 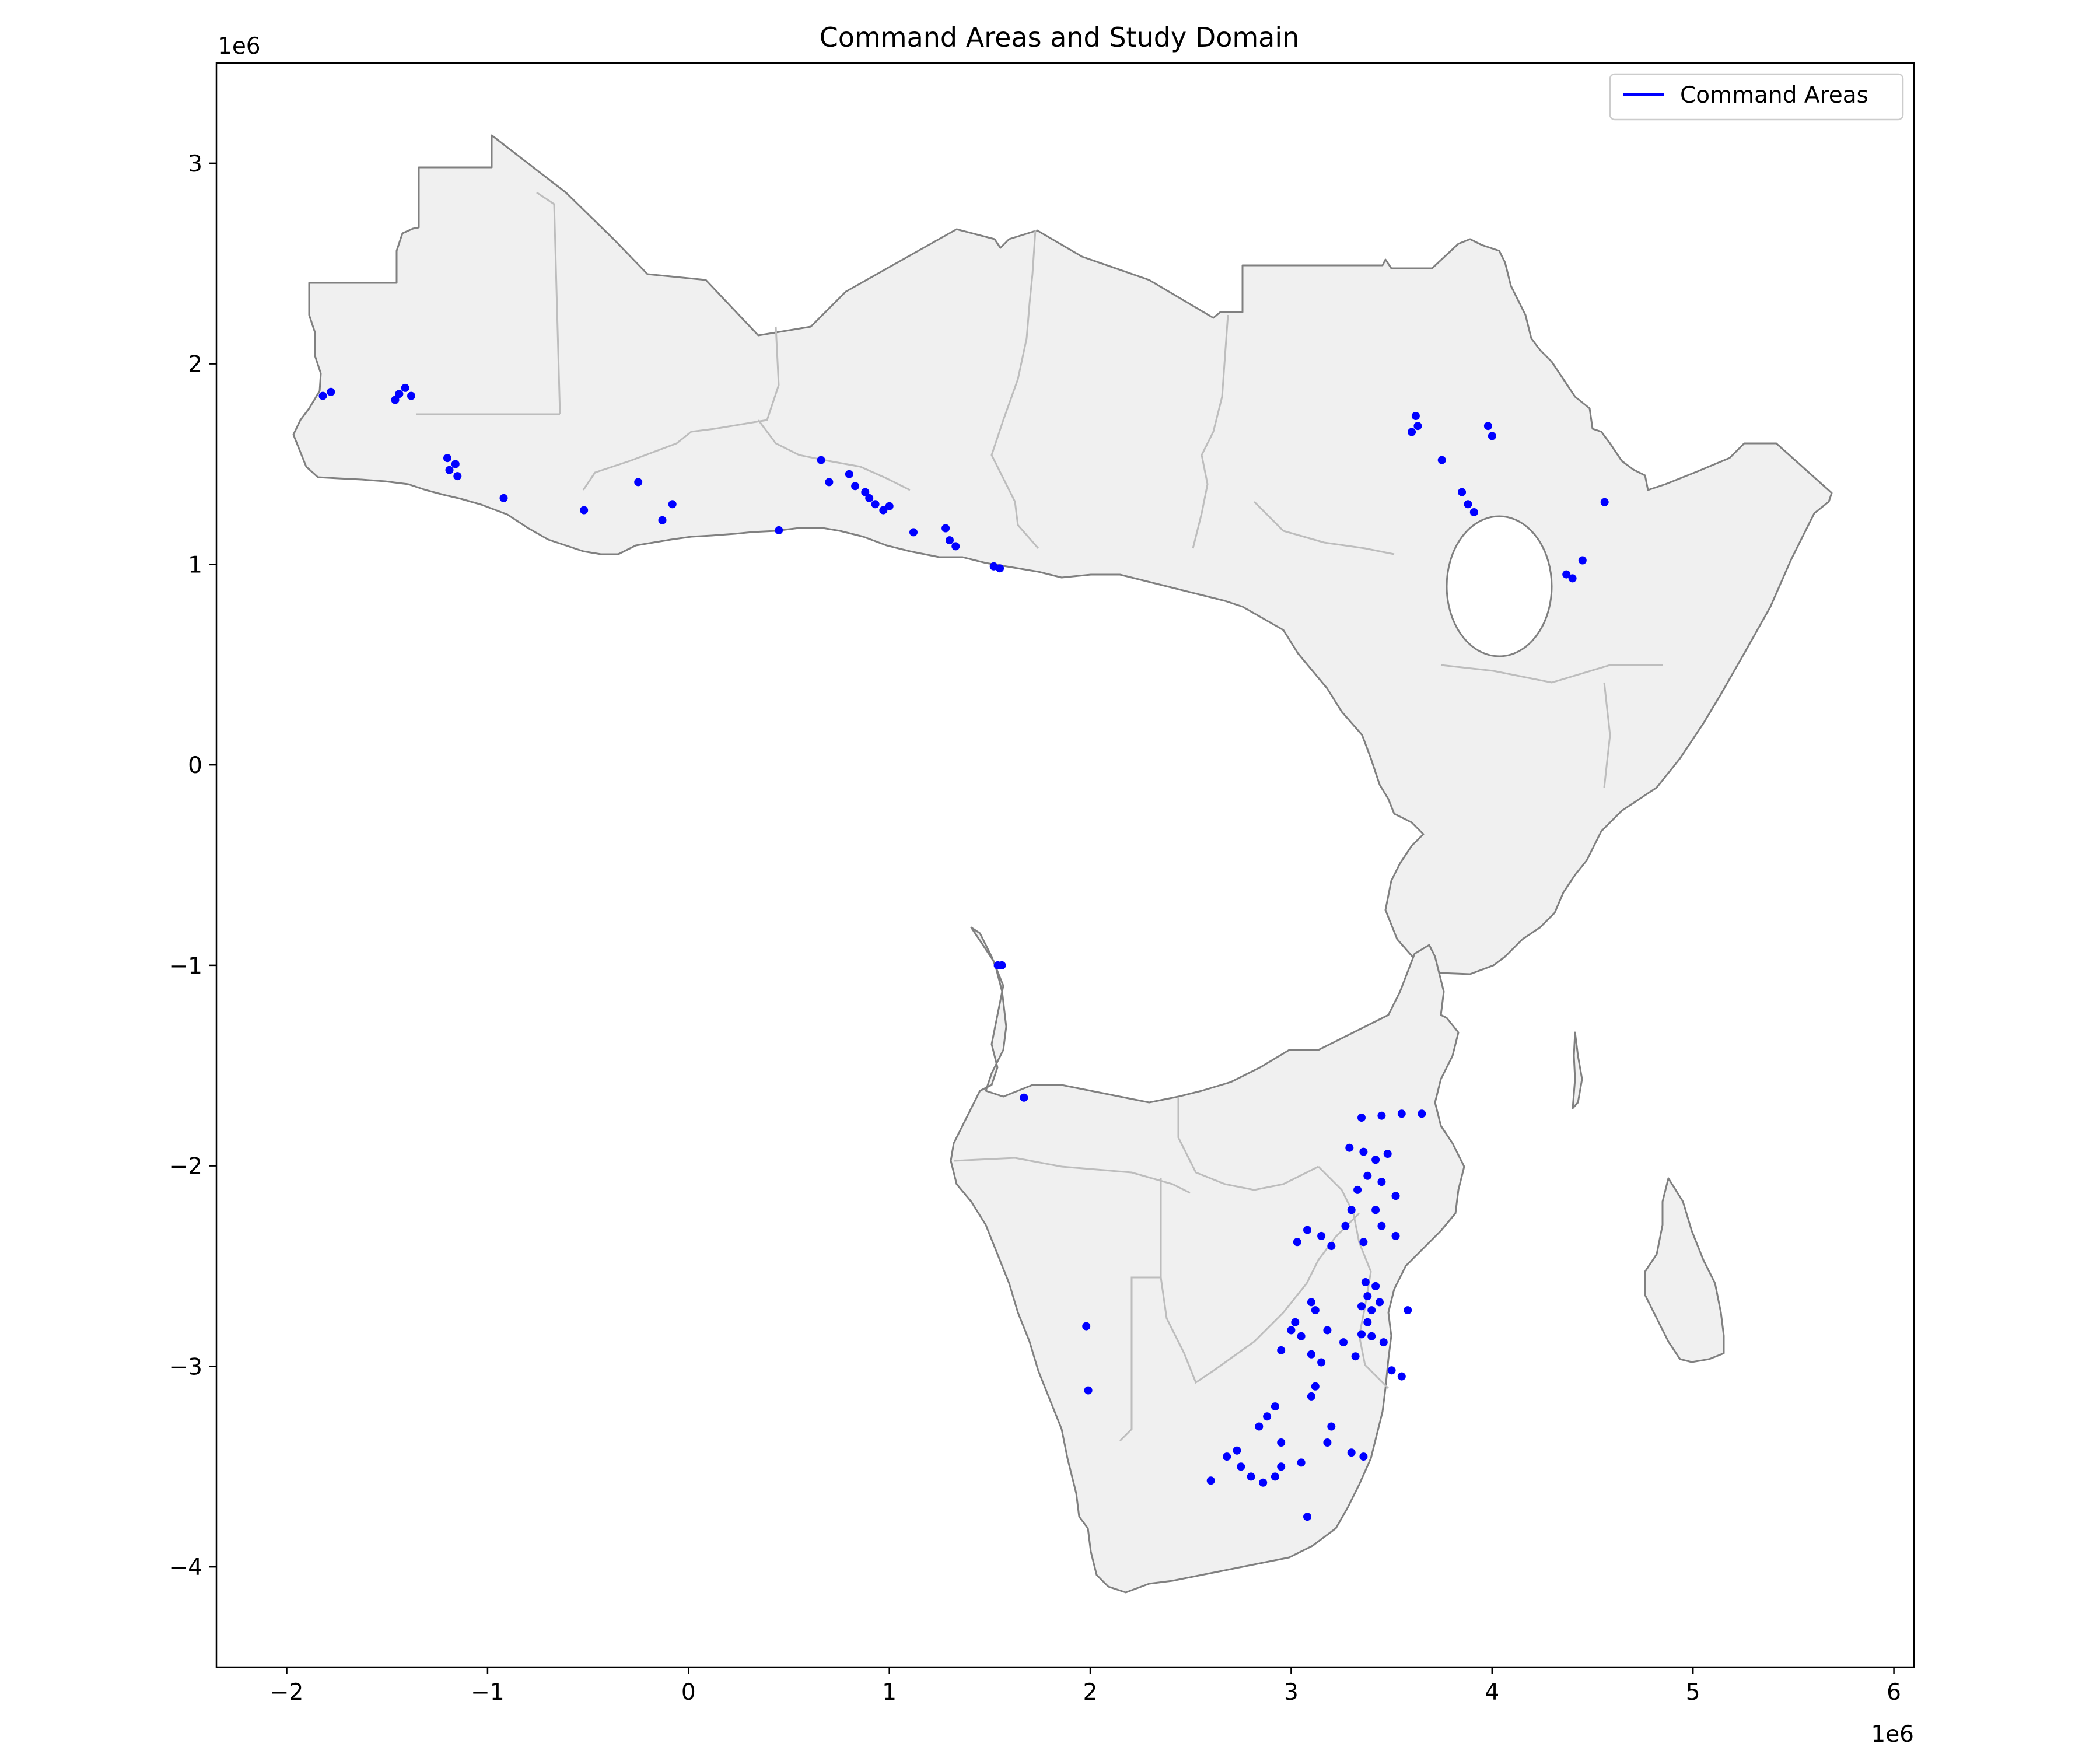 What do you see at coordinates (1291, 1692) in the screenshot?
I see `x-tick-label: 3` at bounding box center [1291, 1692].